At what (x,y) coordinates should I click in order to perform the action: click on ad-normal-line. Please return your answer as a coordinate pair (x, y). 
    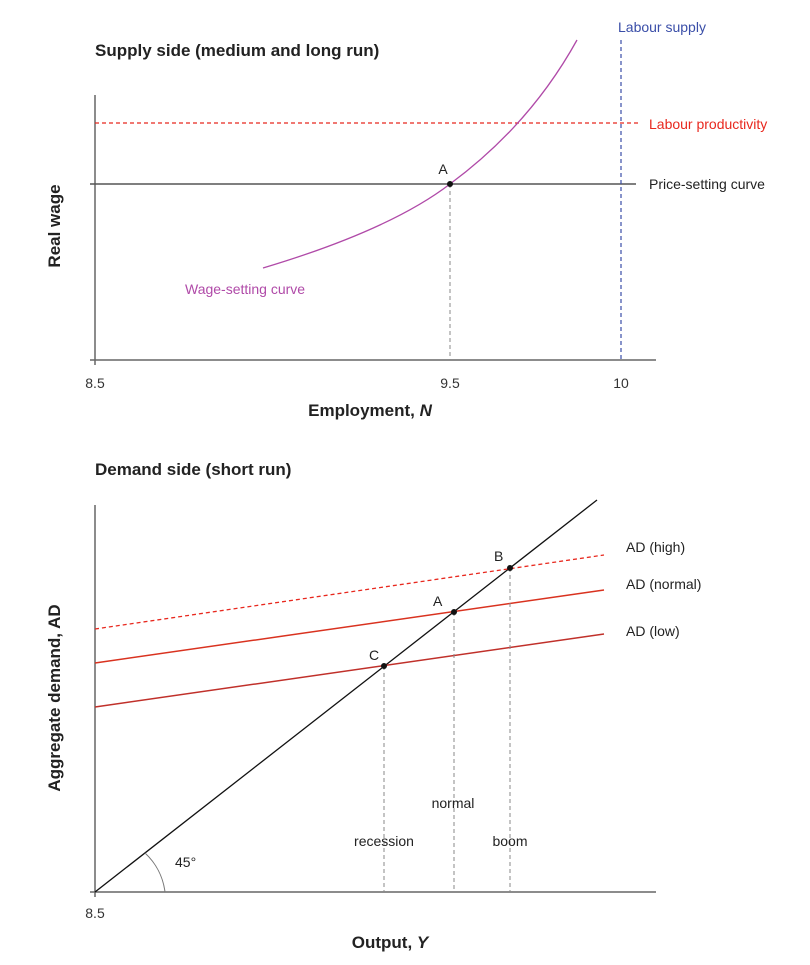
    Looking at the image, I should click on (349, 626).